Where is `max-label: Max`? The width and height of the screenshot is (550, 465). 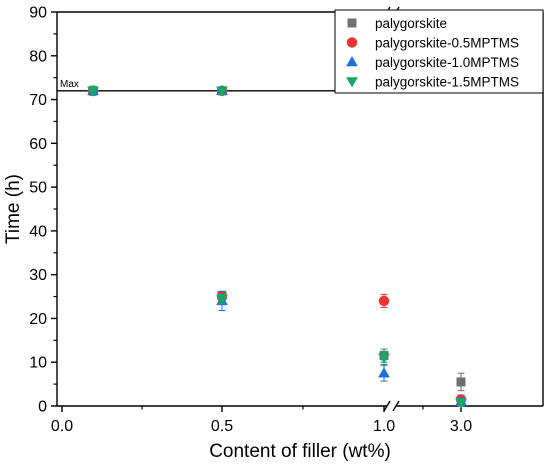 max-label: Max is located at coordinates (69, 84).